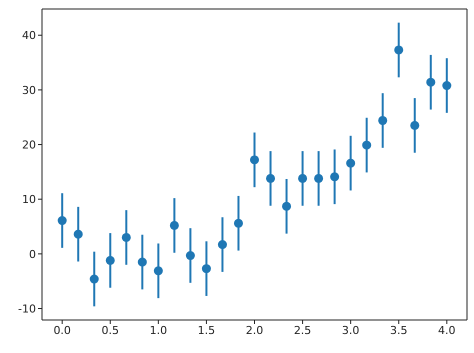 The width and height of the screenshot is (474, 353). Describe the element at coordinates (399, 330) in the screenshot. I see `x-tick-label: 3.5` at that location.